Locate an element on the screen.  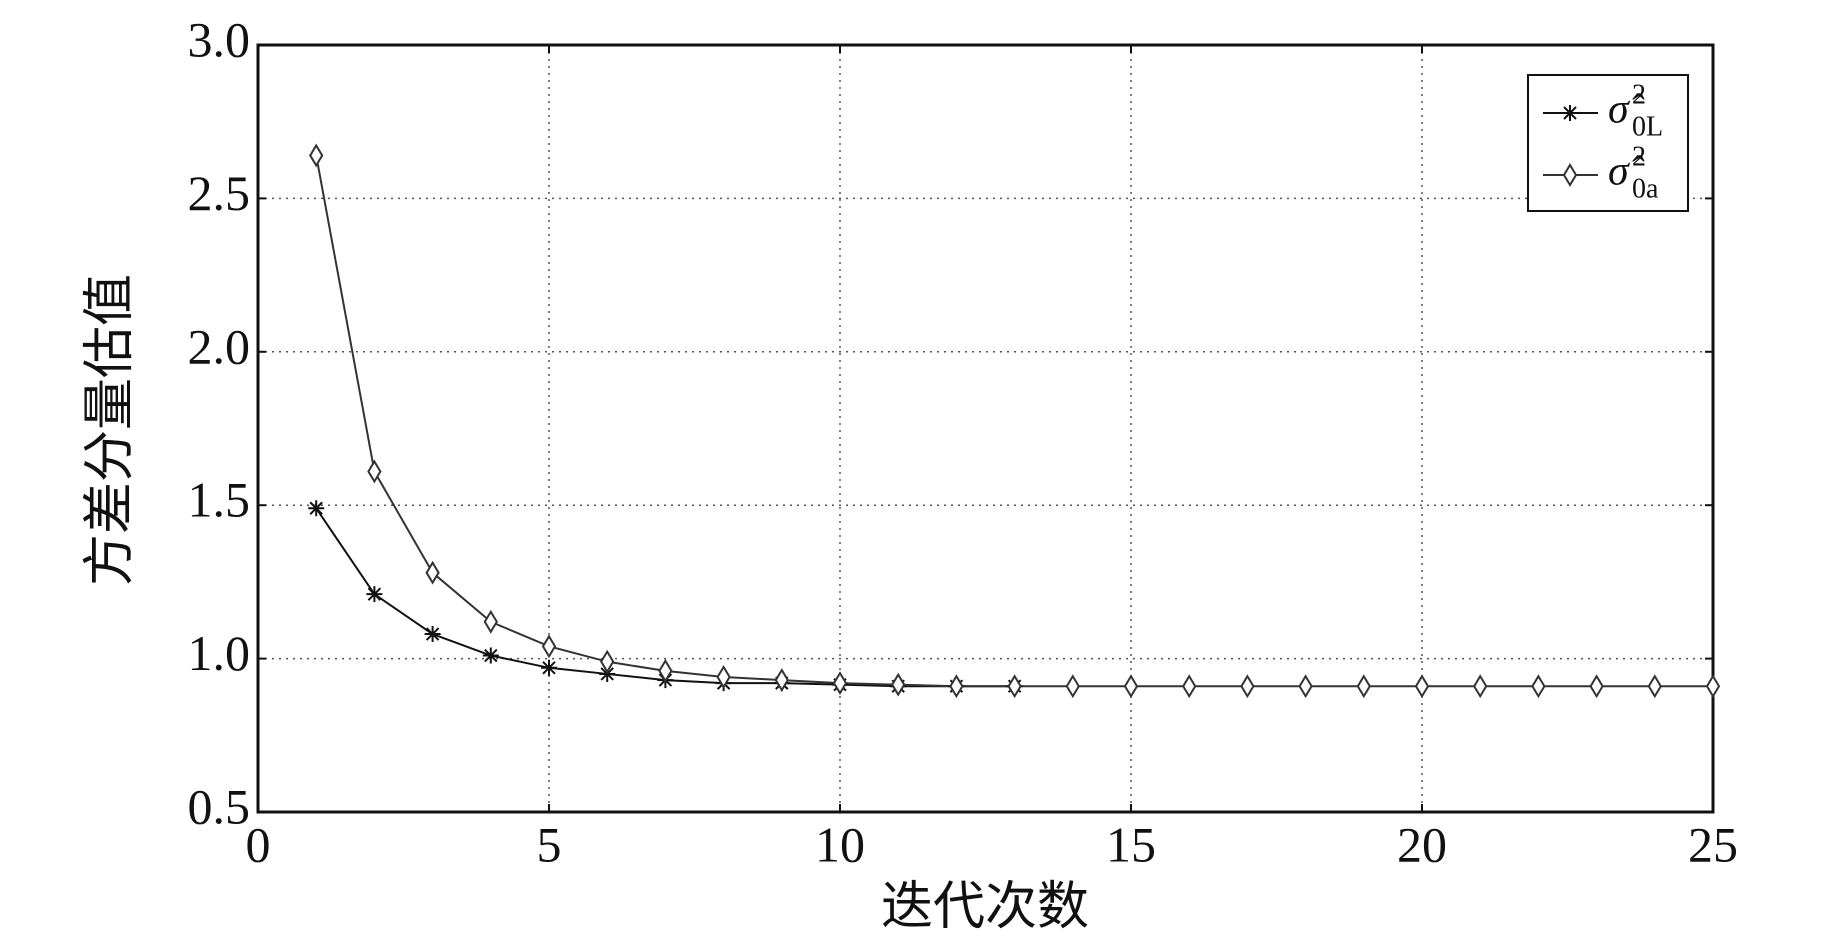
legend-label: σ̂ 20L is located at coordinates (1635, 110).